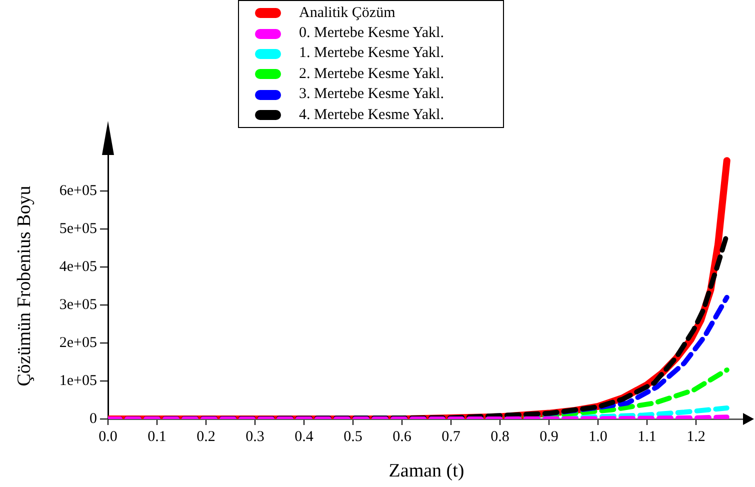  What do you see at coordinates (78, 266) in the screenshot?
I see `y-tick-label: 4e+05` at bounding box center [78, 266].